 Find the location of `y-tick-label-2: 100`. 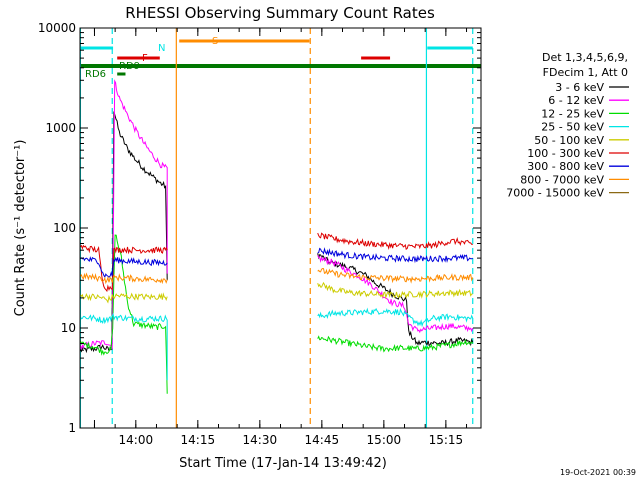

y-tick-label-2: 100 is located at coordinates (64, 228).